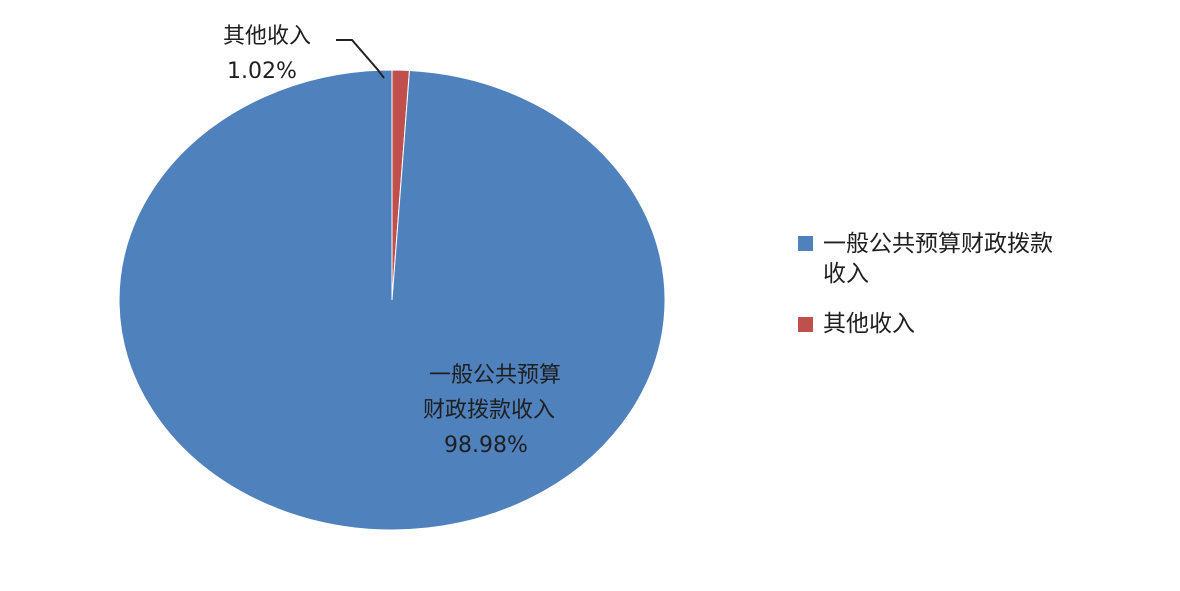  Describe the element at coordinates (262, 71) in the screenshot. I see `slice-value-label: 1.02%` at that location.